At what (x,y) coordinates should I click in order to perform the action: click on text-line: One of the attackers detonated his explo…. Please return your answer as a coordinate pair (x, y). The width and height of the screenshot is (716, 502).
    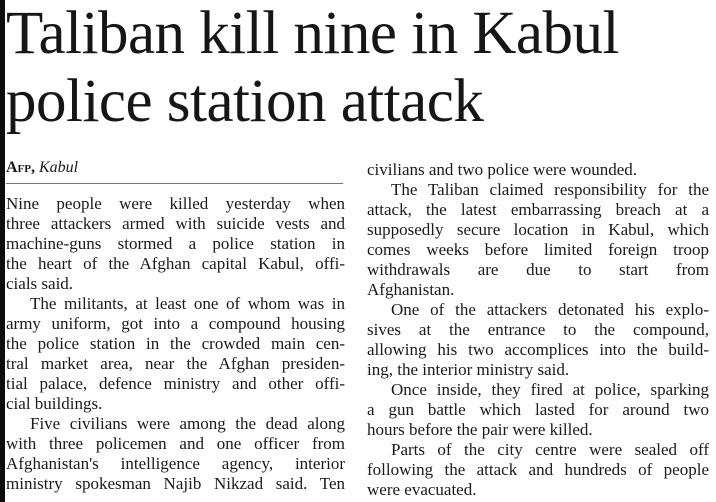
    Looking at the image, I should click on (550, 309).